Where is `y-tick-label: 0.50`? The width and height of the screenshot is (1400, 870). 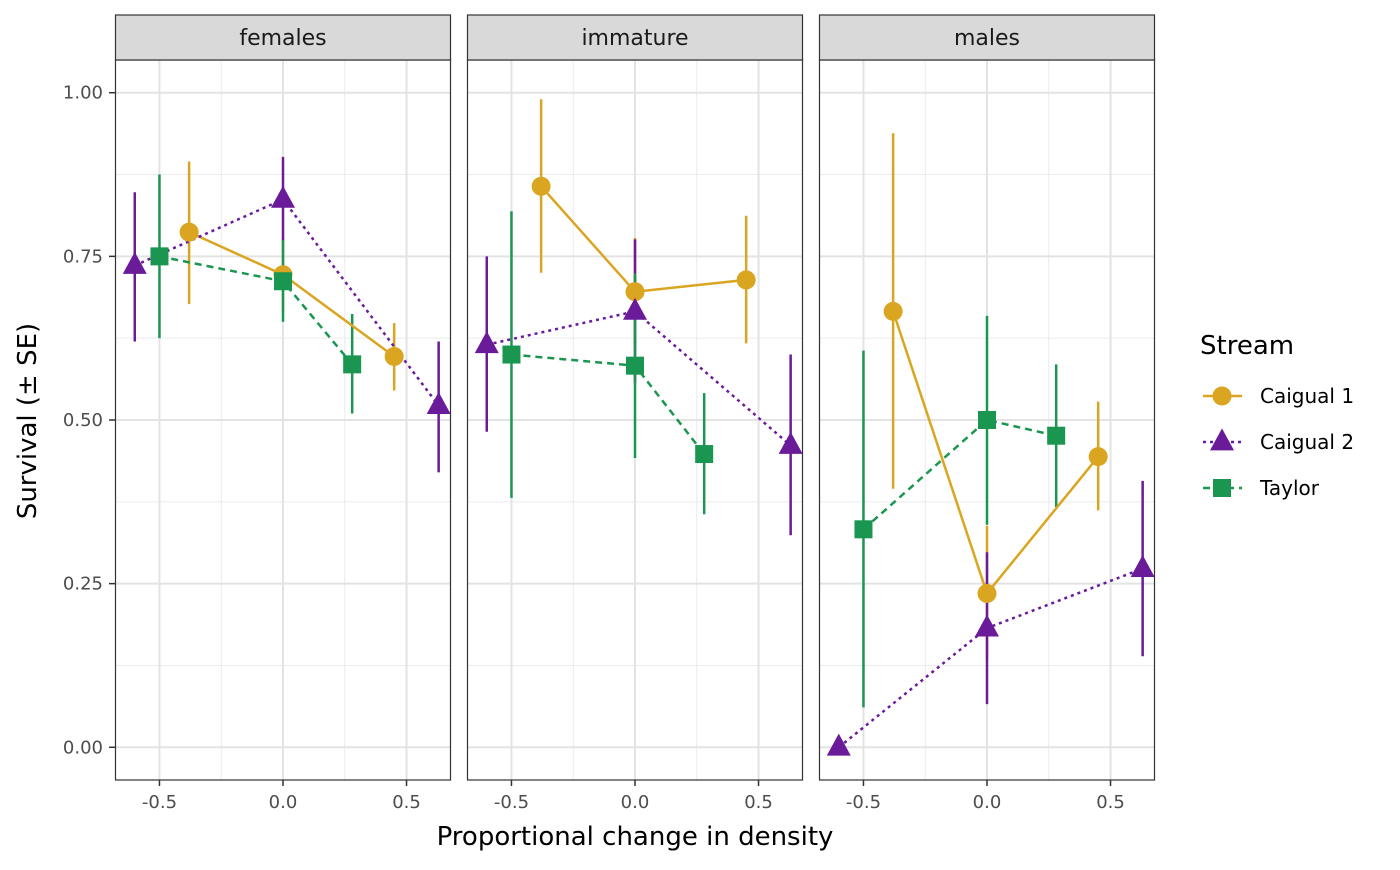 y-tick-label: 0.50 is located at coordinates (83, 420).